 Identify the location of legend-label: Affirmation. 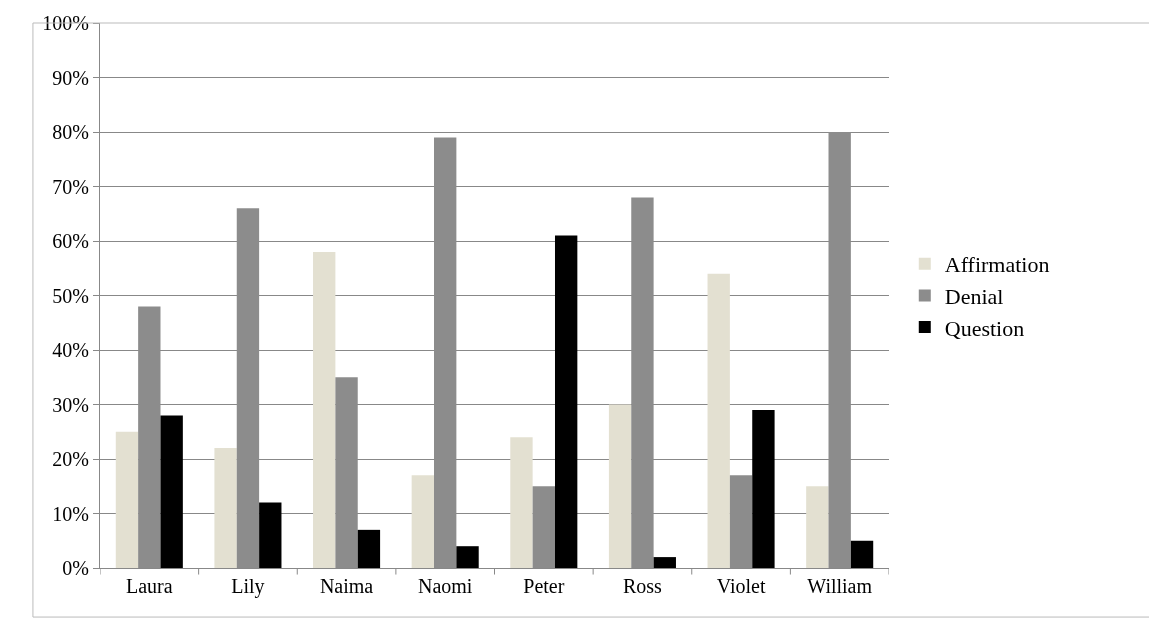
(997, 265).